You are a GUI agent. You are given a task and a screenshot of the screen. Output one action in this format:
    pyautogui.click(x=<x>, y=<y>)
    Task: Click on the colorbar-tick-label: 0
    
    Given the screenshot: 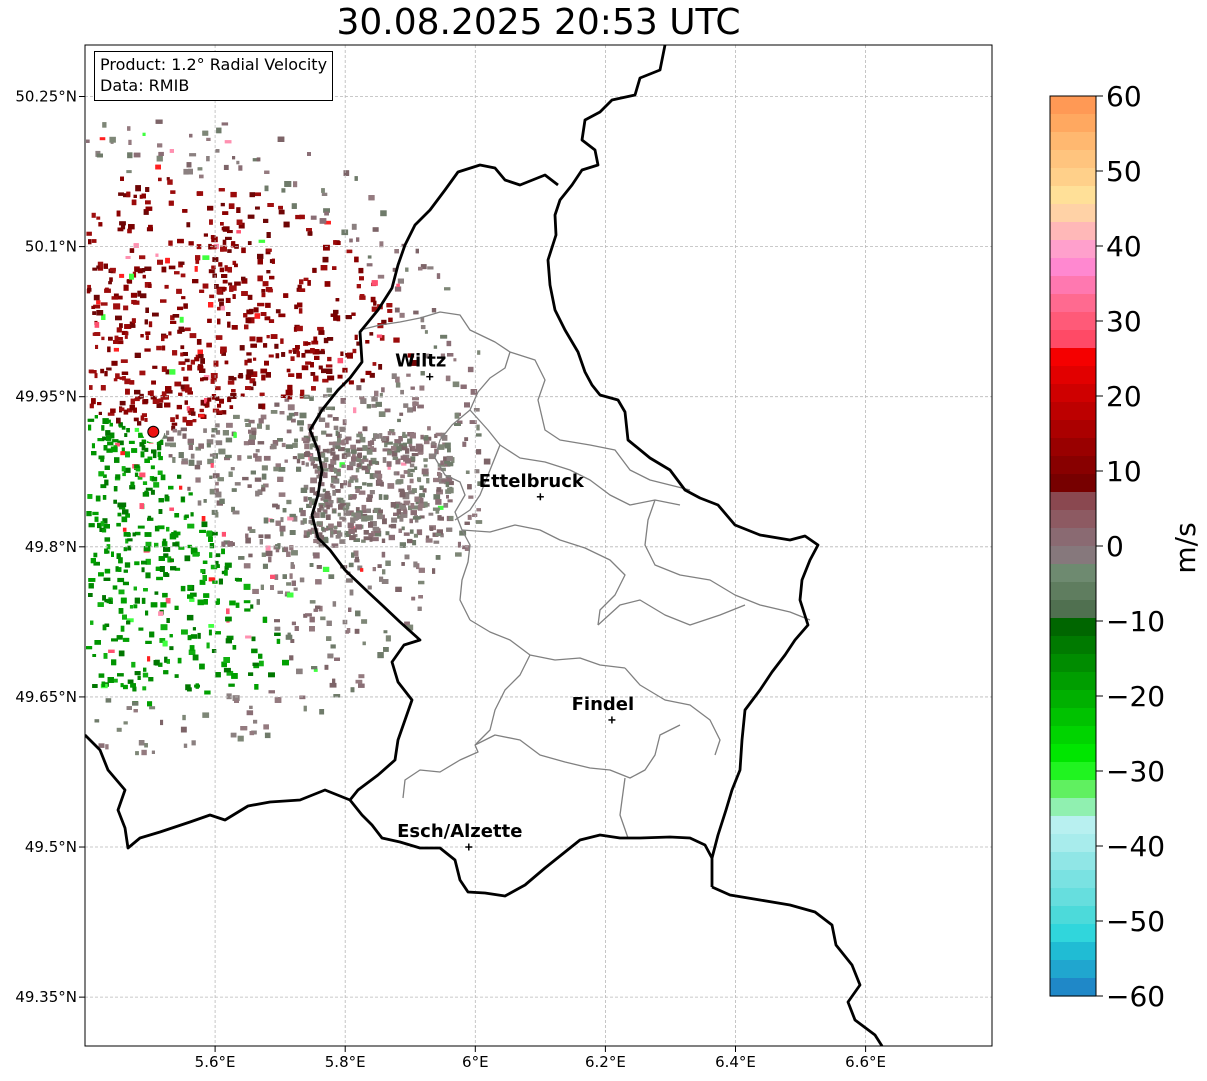 What is the action you would take?
    pyautogui.click(x=1115, y=546)
    